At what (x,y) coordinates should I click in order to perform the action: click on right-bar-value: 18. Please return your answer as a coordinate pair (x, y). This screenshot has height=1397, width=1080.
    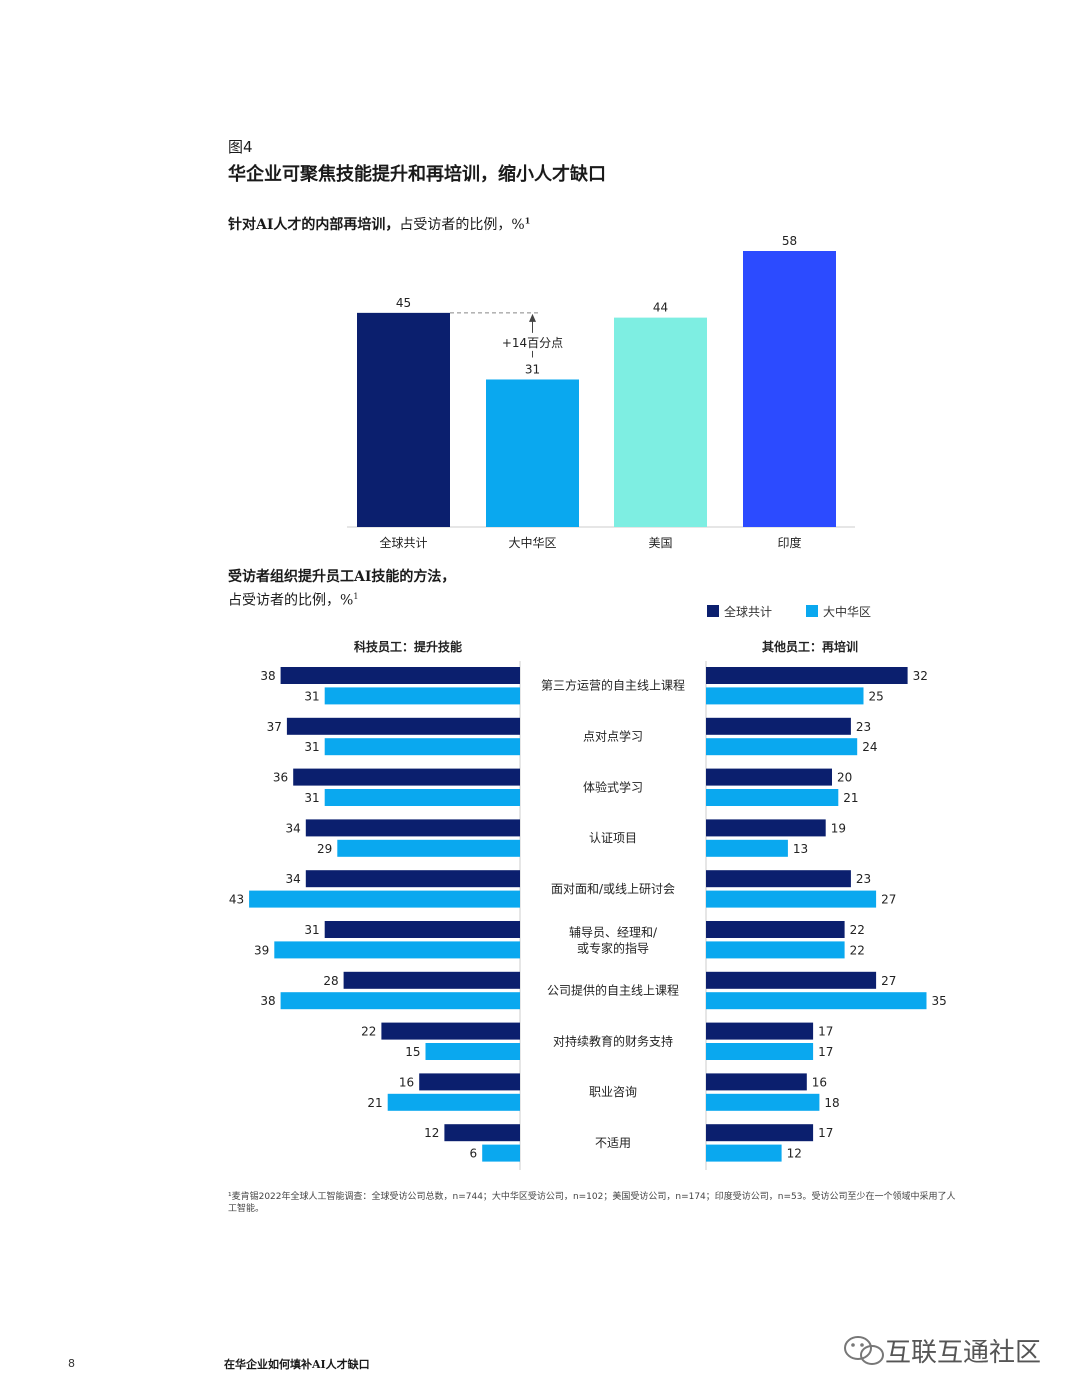
    Looking at the image, I should click on (831, 1103).